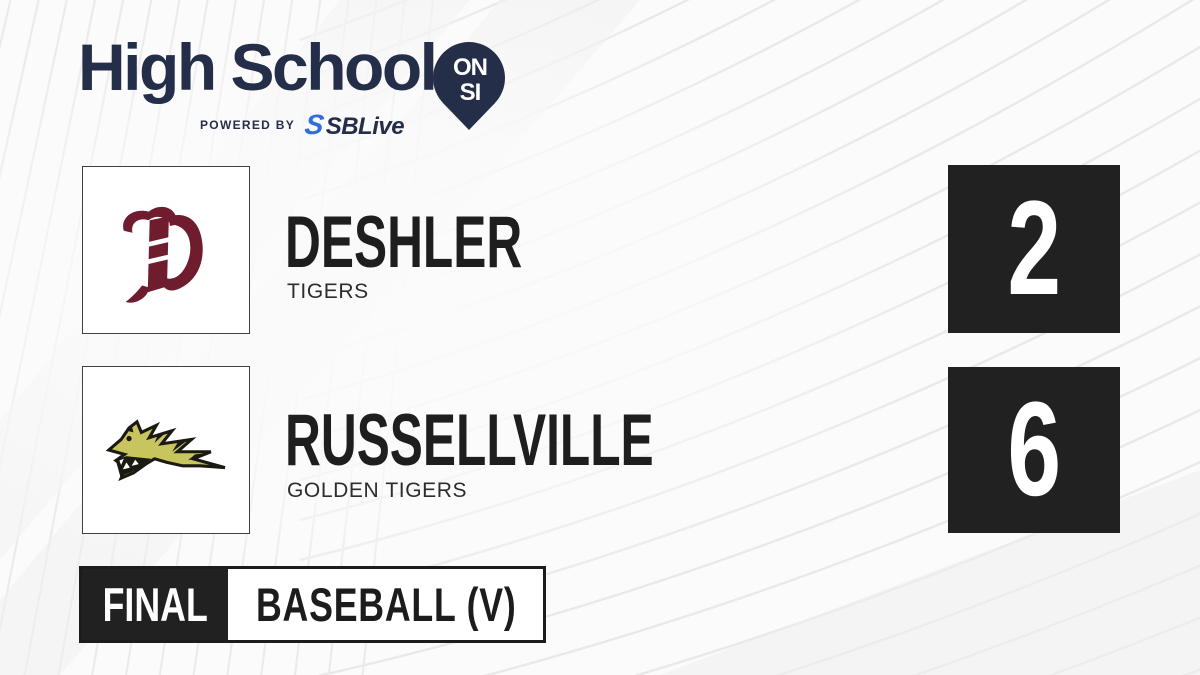  What do you see at coordinates (470, 67) in the screenshot?
I see `pin-text-on: ON` at bounding box center [470, 67].